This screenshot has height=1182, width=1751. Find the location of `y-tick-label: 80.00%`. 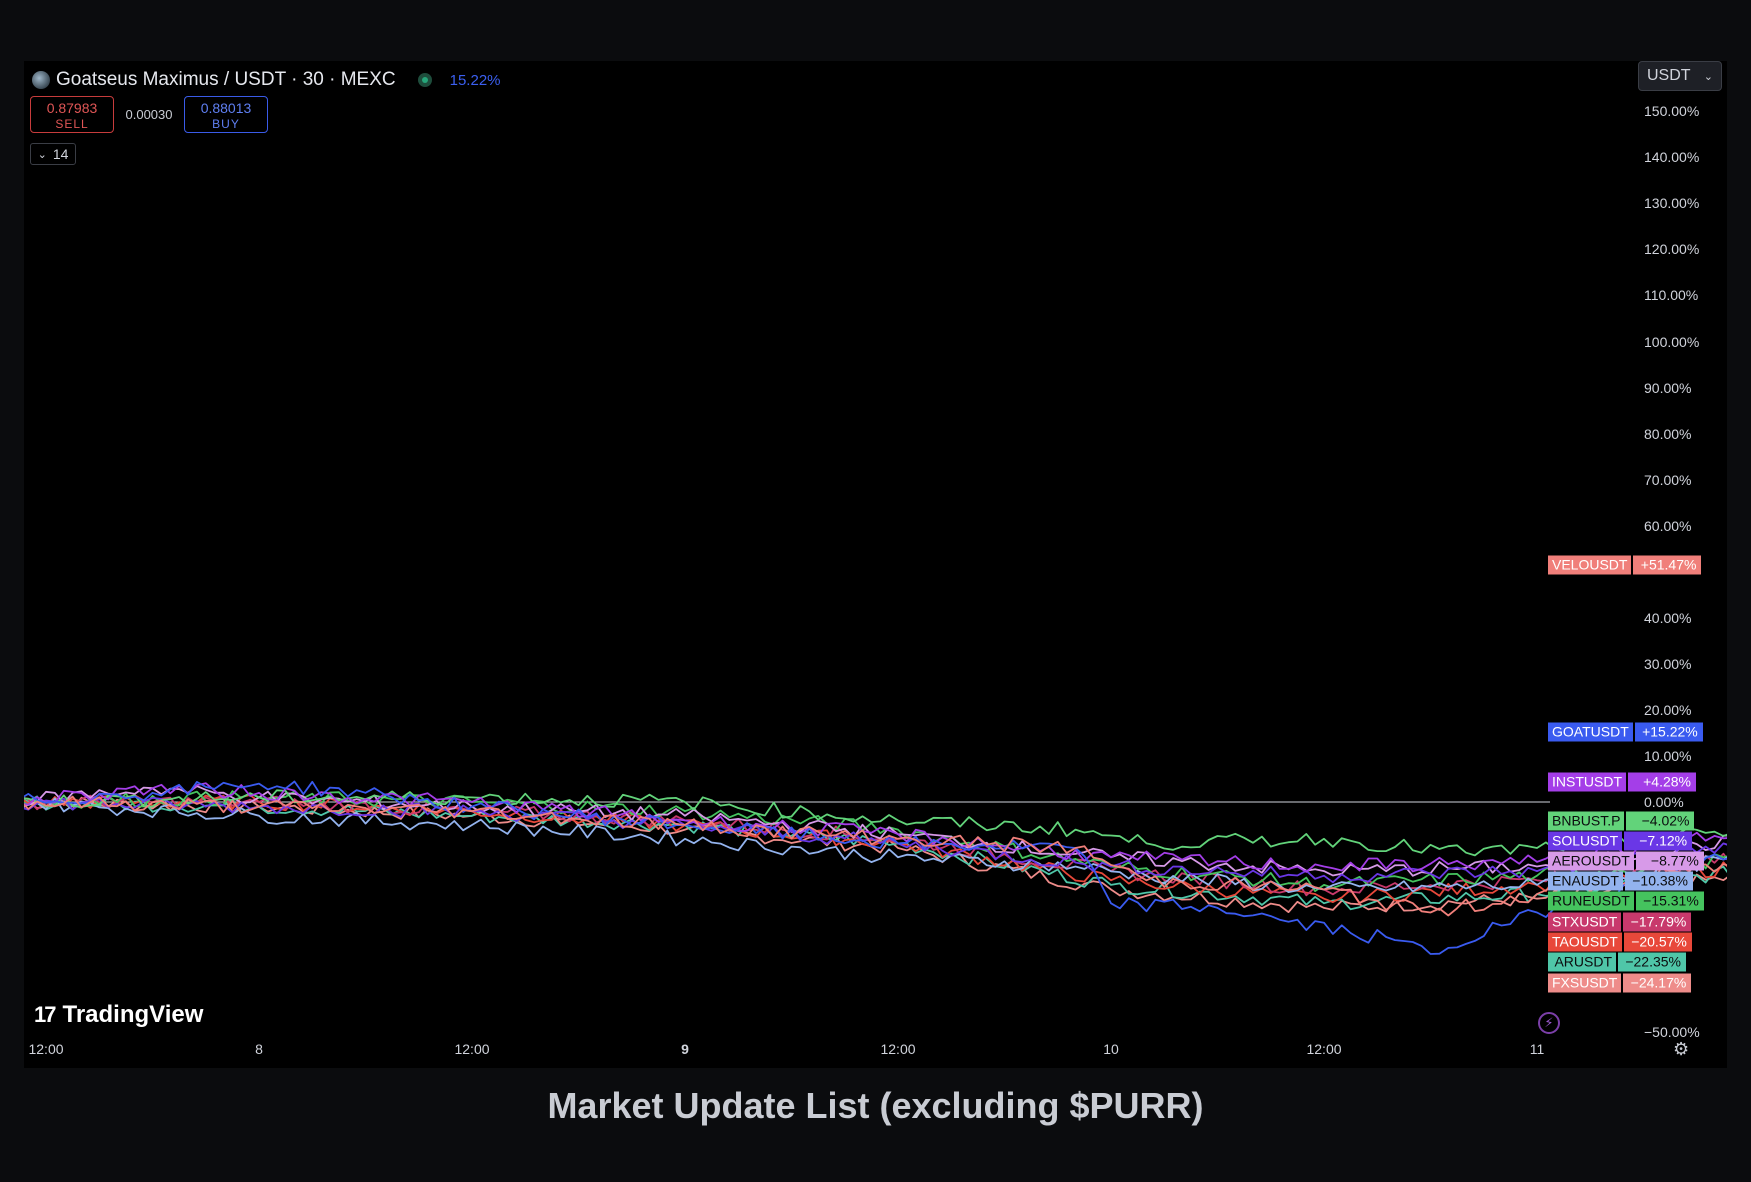

y-tick-label: 80.00% is located at coordinates (1668, 433).